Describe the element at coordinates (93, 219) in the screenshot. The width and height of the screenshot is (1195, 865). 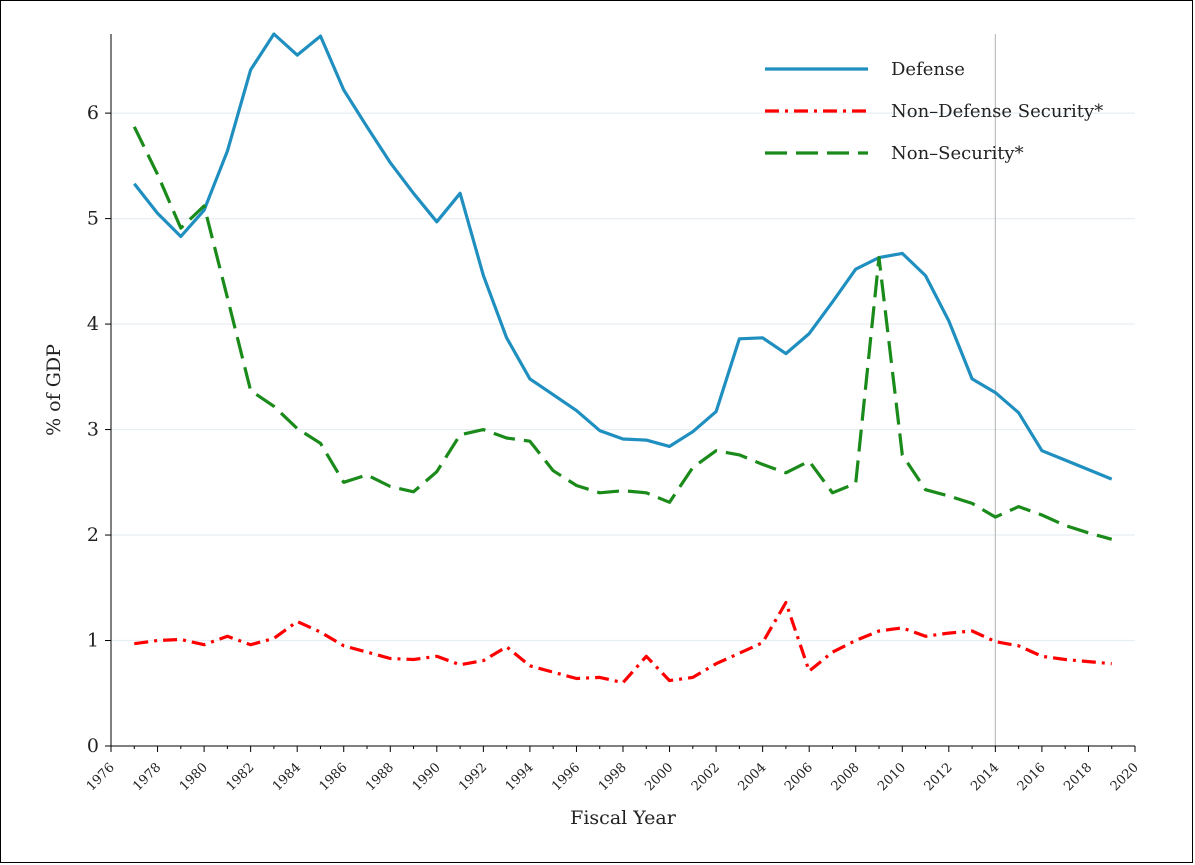
I see `y-tick-label: 5` at that location.